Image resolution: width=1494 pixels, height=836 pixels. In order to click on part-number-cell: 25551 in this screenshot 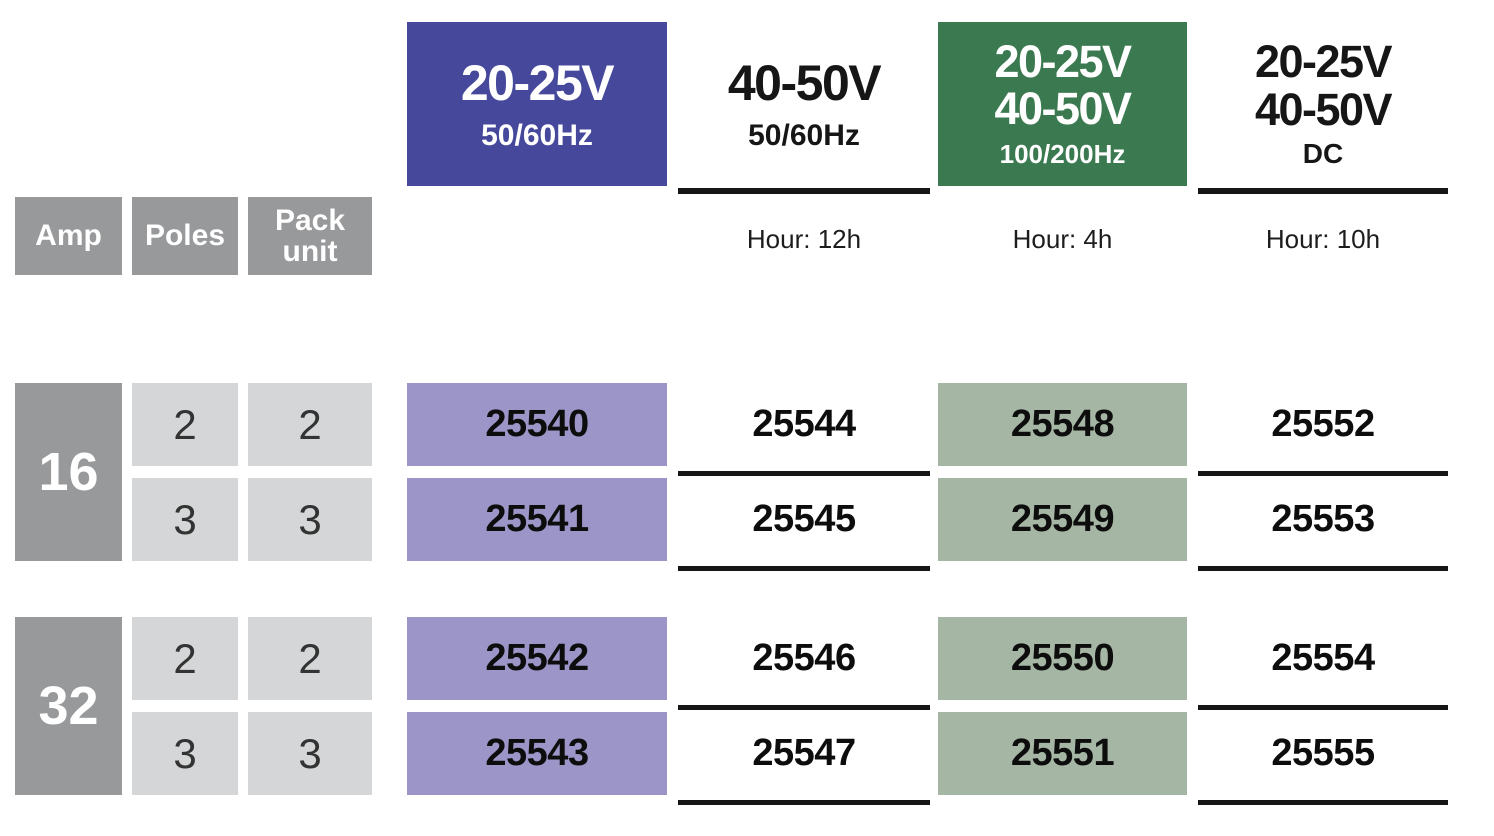, I will do `click(1062, 753)`.